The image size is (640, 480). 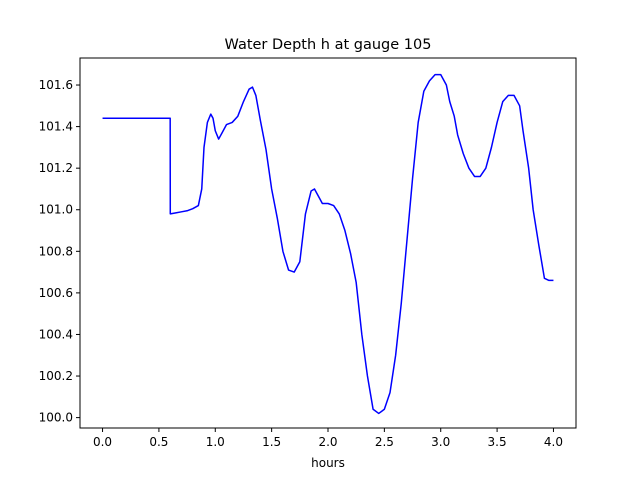 What do you see at coordinates (215, 442) in the screenshot?
I see `x-tick-label: 1.0` at bounding box center [215, 442].